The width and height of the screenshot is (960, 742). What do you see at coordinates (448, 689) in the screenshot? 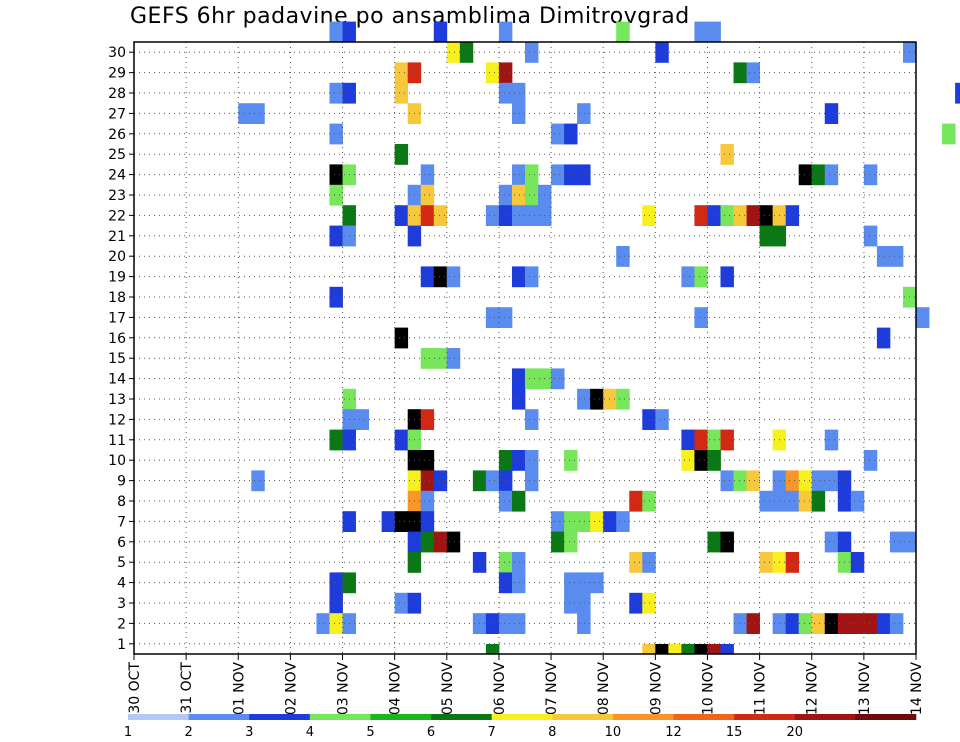
I see `x-tick-label: 05 NOV` at bounding box center [448, 689].